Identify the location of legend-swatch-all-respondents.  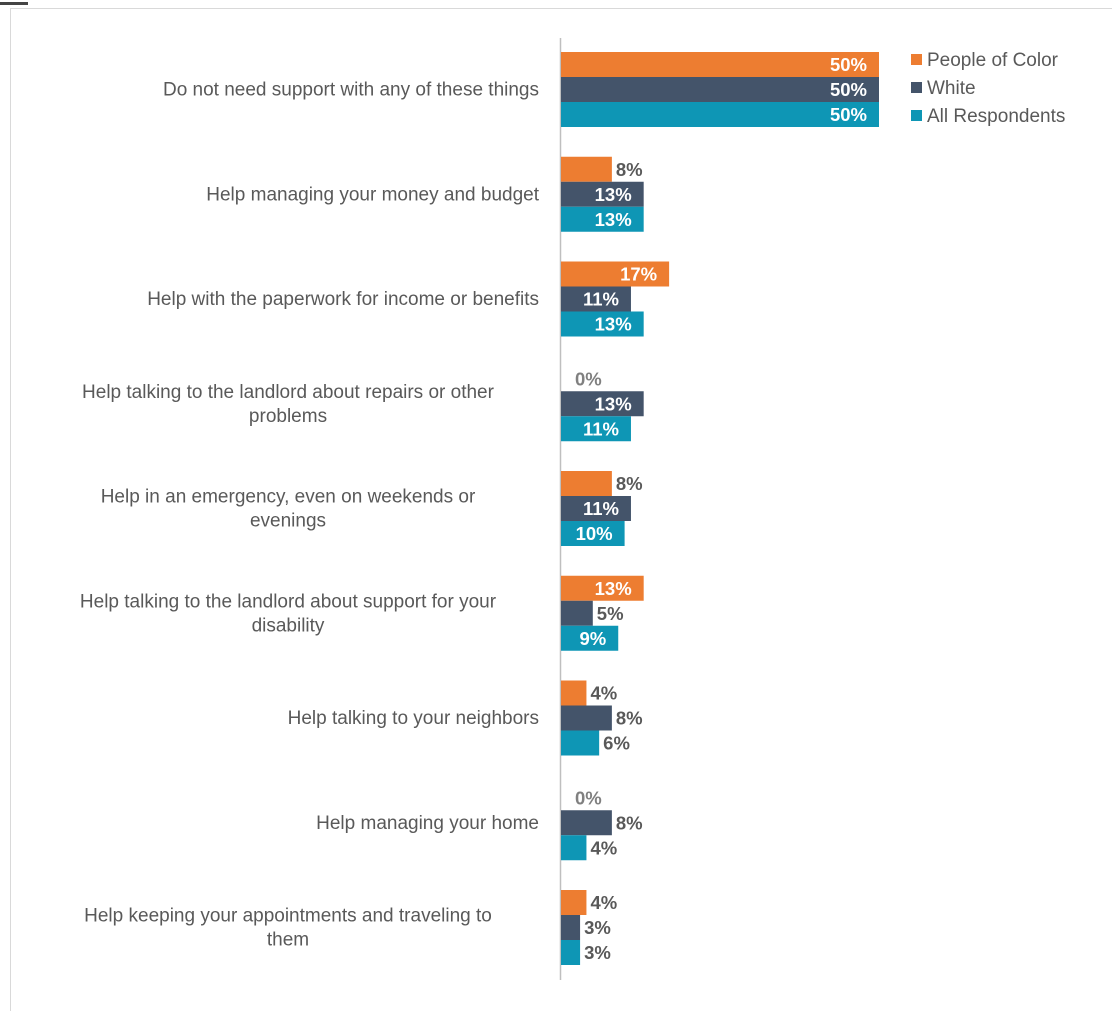
(916, 115).